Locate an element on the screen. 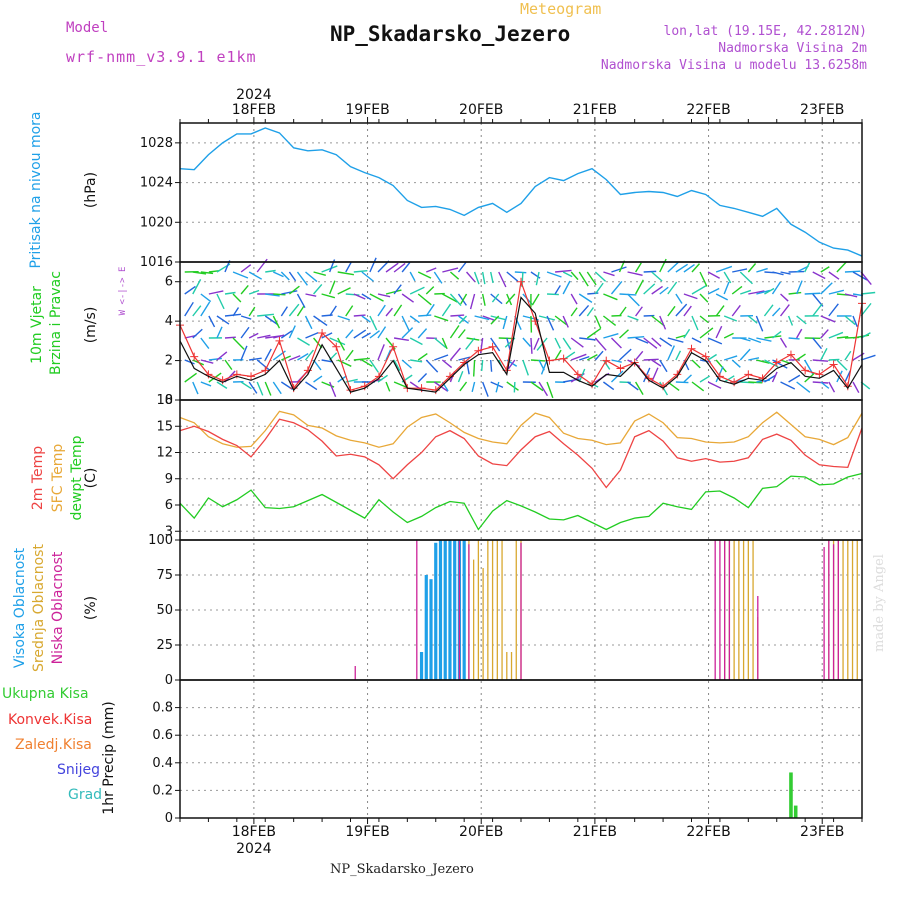 The image size is (900, 900). y-tick-label: 15 is located at coordinates (164, 426).